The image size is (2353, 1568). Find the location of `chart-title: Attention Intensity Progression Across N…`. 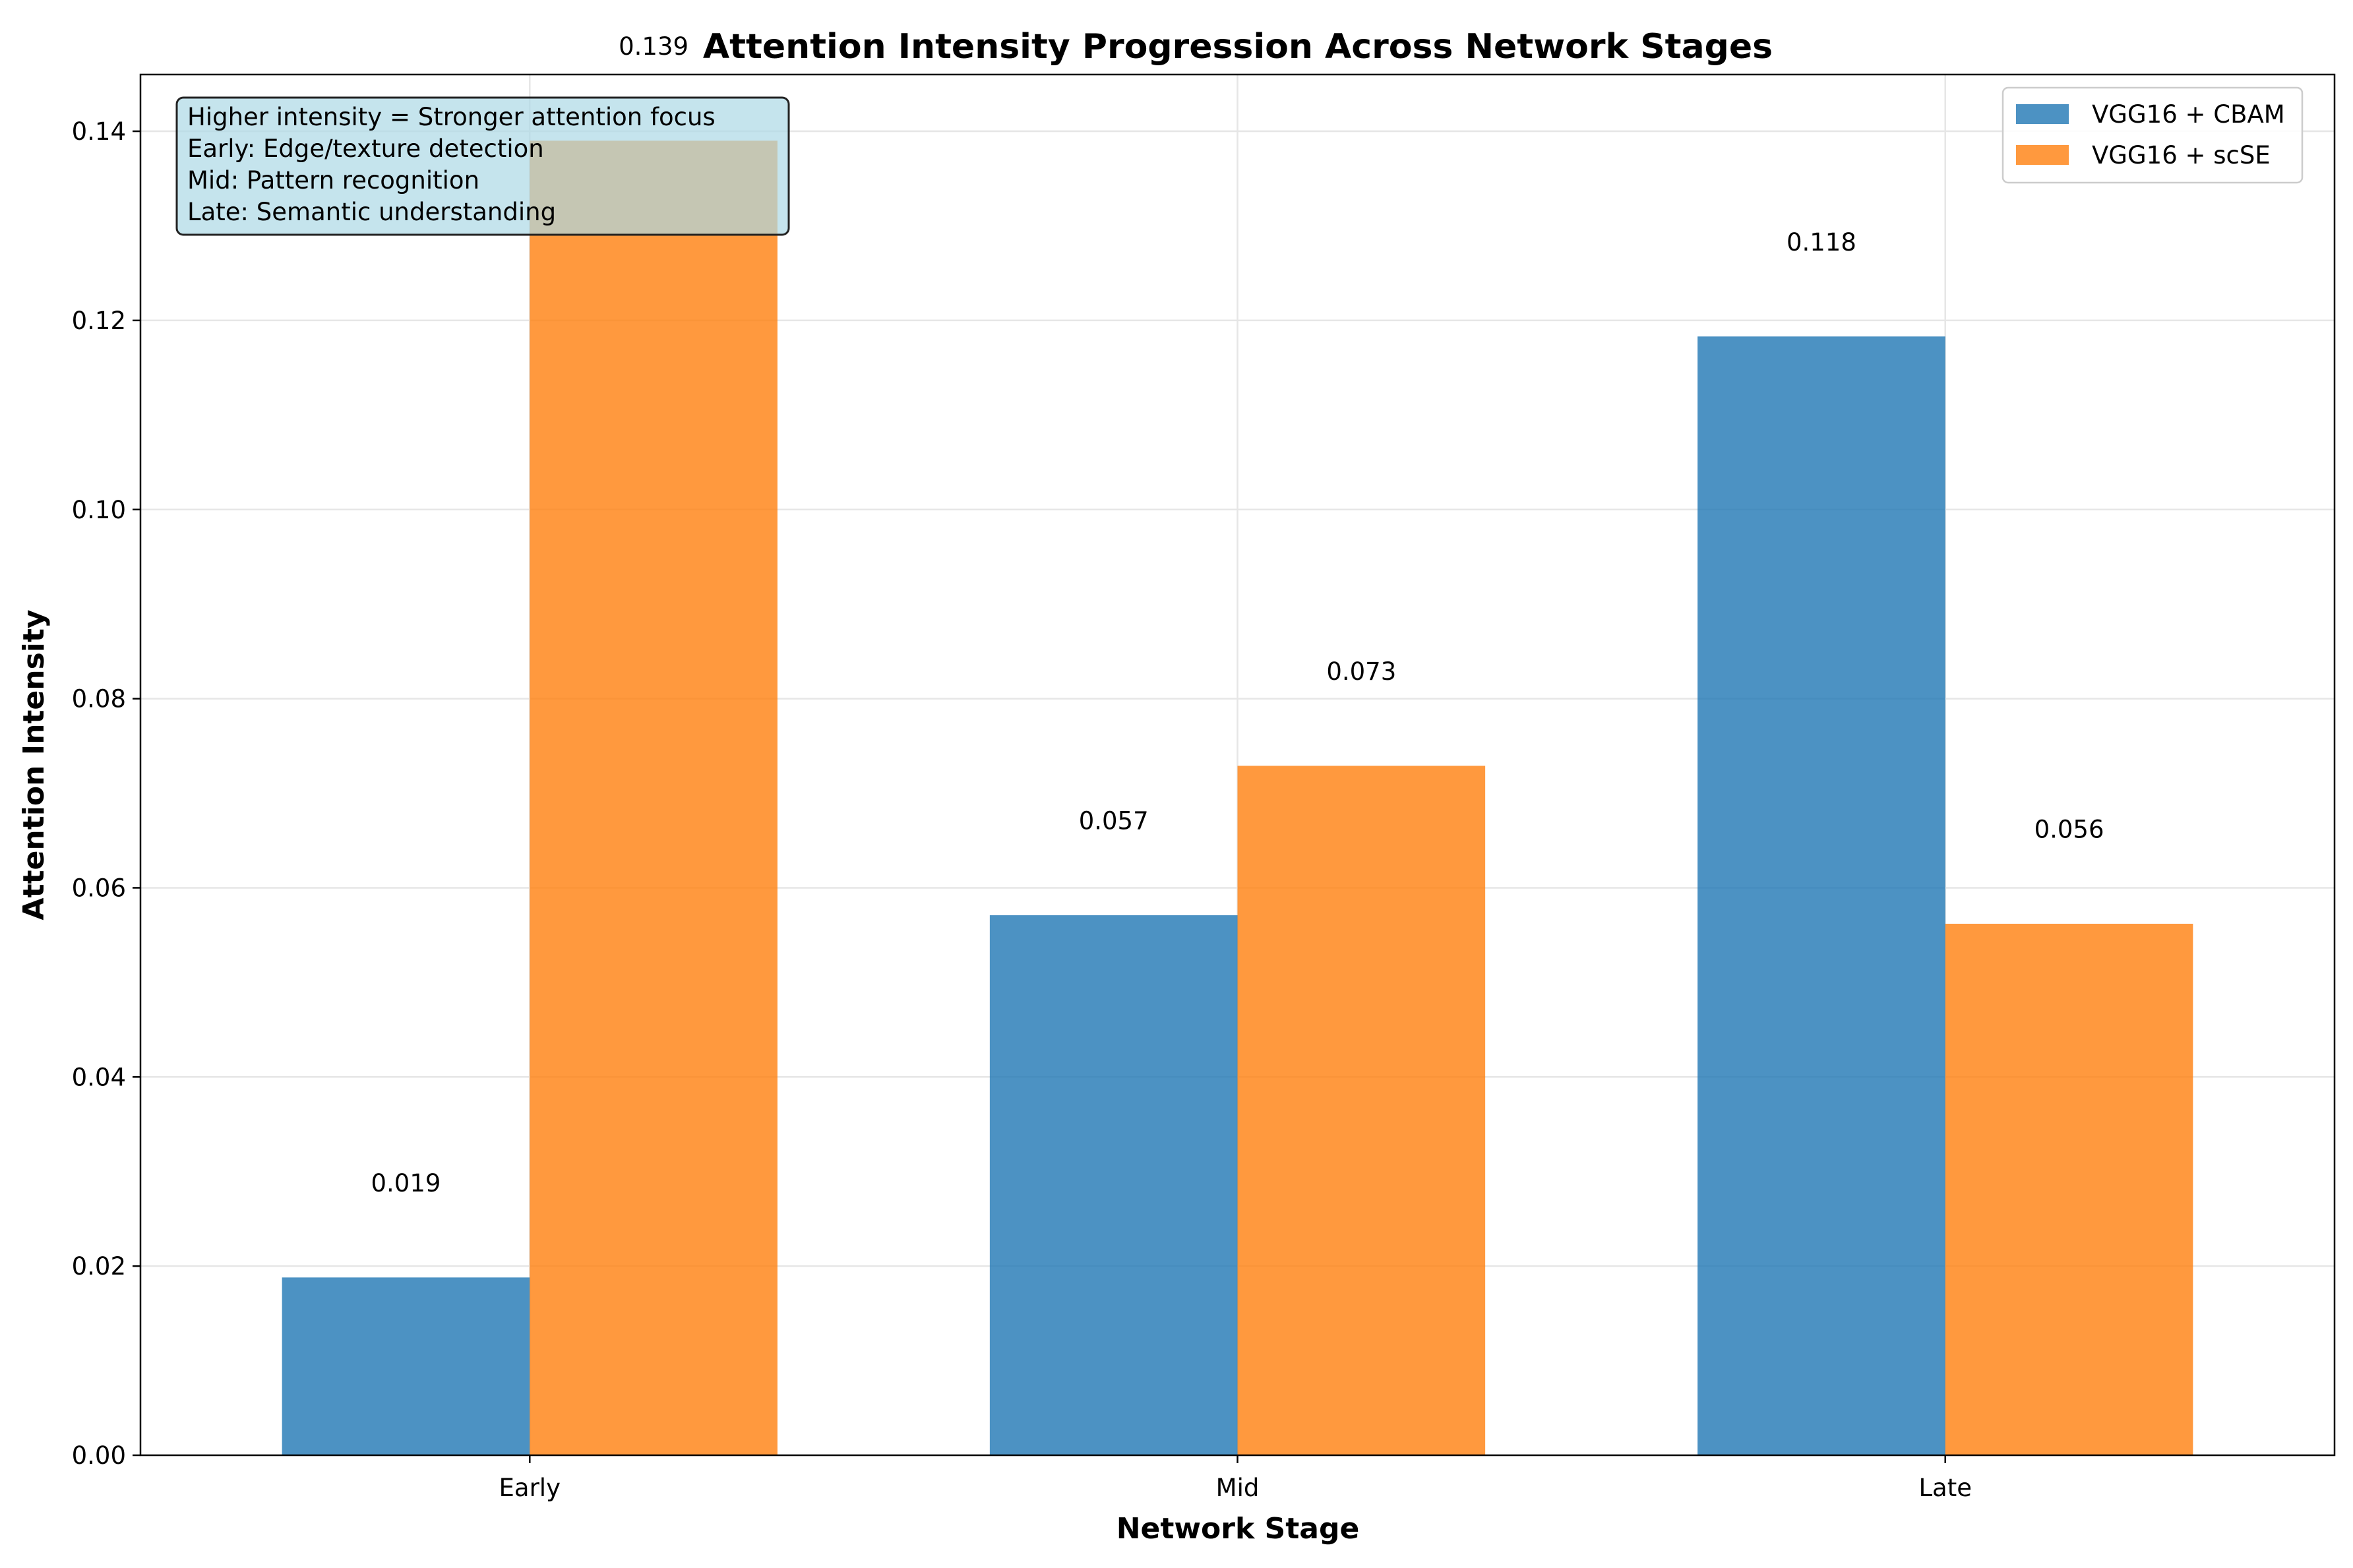

chart-title: Attention Intensity Progression Across N… is located at coordinates (1238, 47).